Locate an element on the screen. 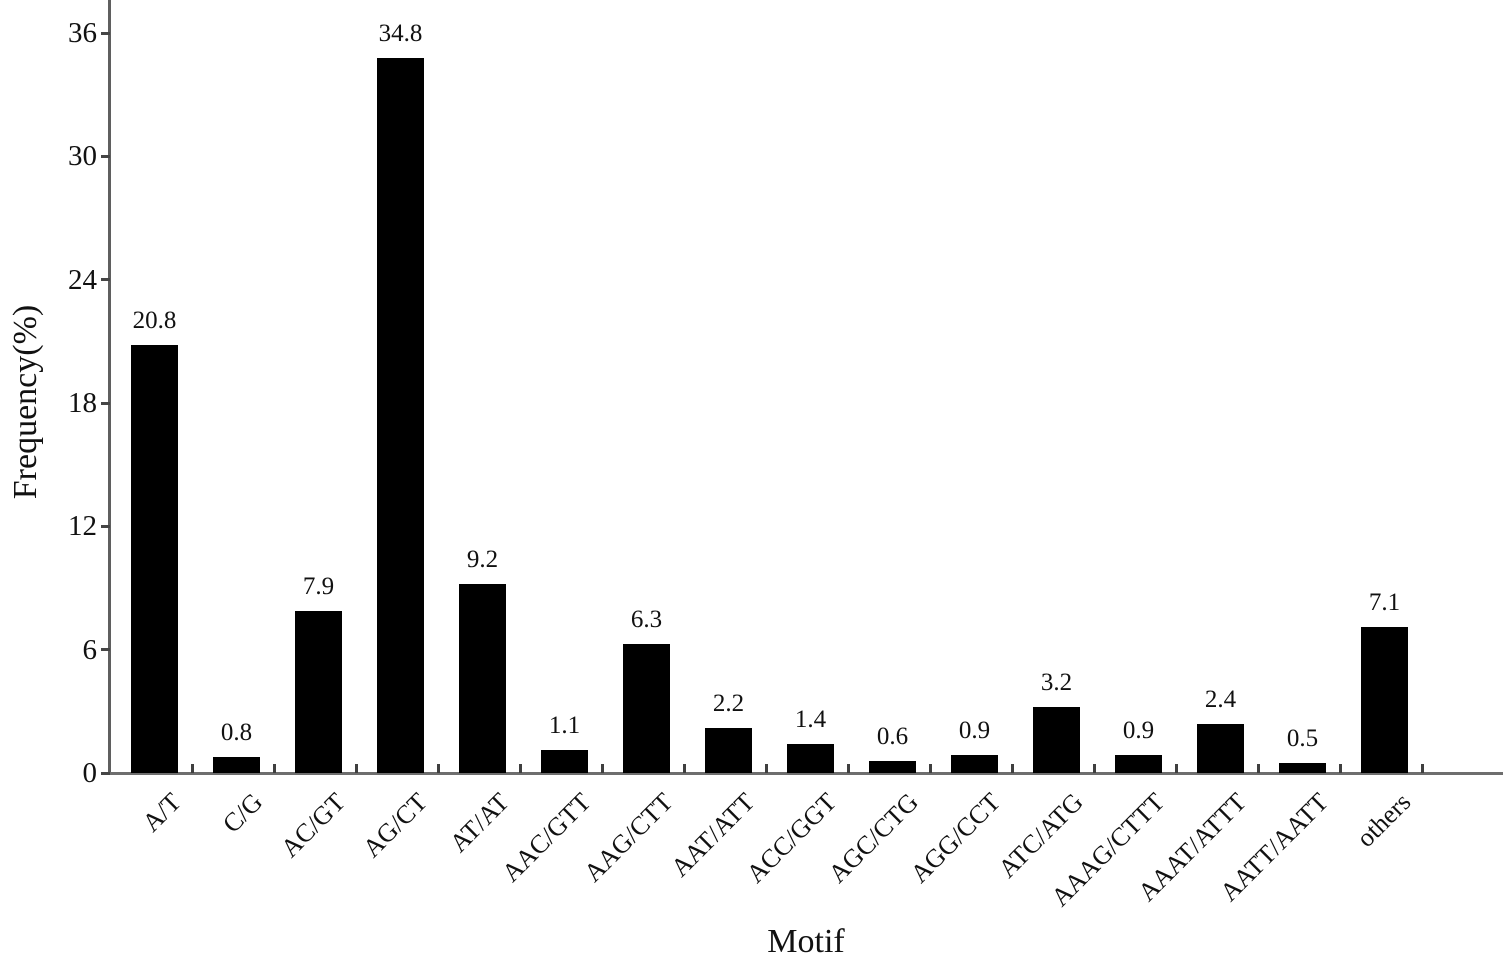  y-tick-label: 0 is located at coordinates (90, 773).